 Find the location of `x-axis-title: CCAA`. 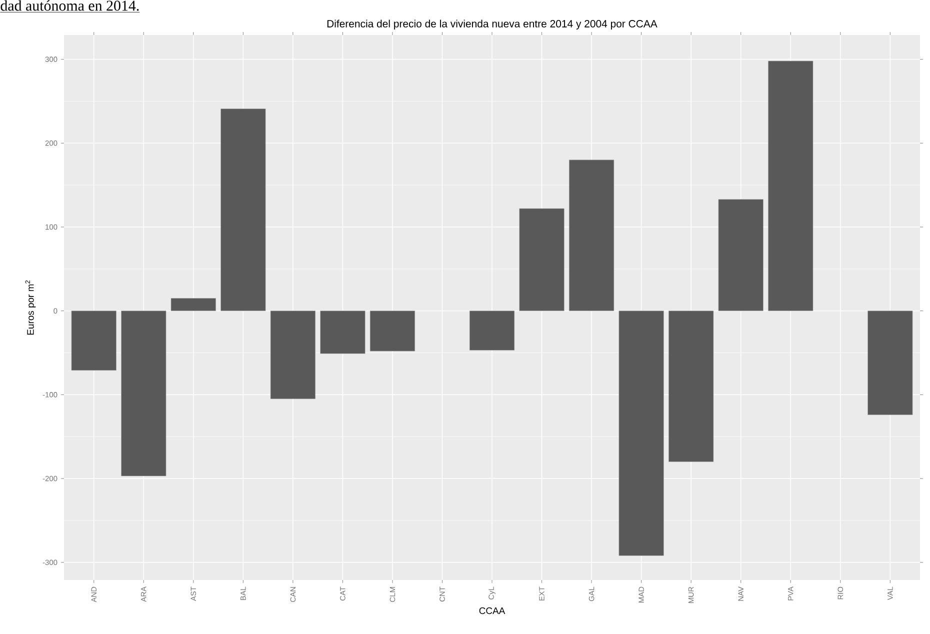

x-axis-title: CCAA is located at coordinates (492, 610).